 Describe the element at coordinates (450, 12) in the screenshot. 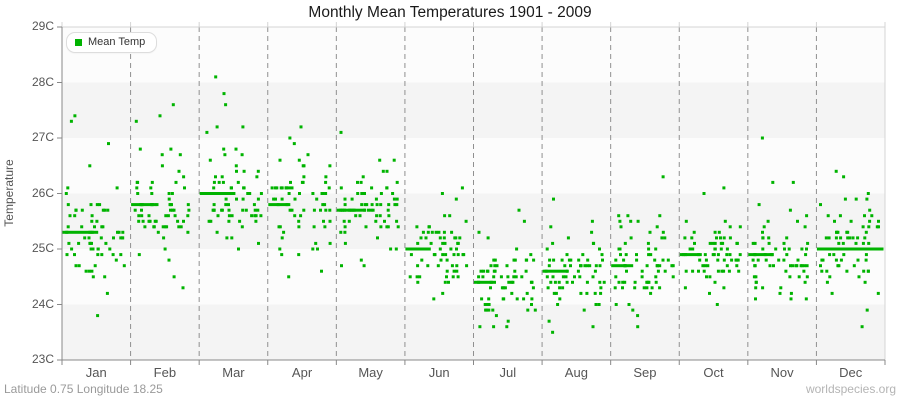

I see `chart-title: Monthly Mean Temperatures 1901 - 2009` at that location.